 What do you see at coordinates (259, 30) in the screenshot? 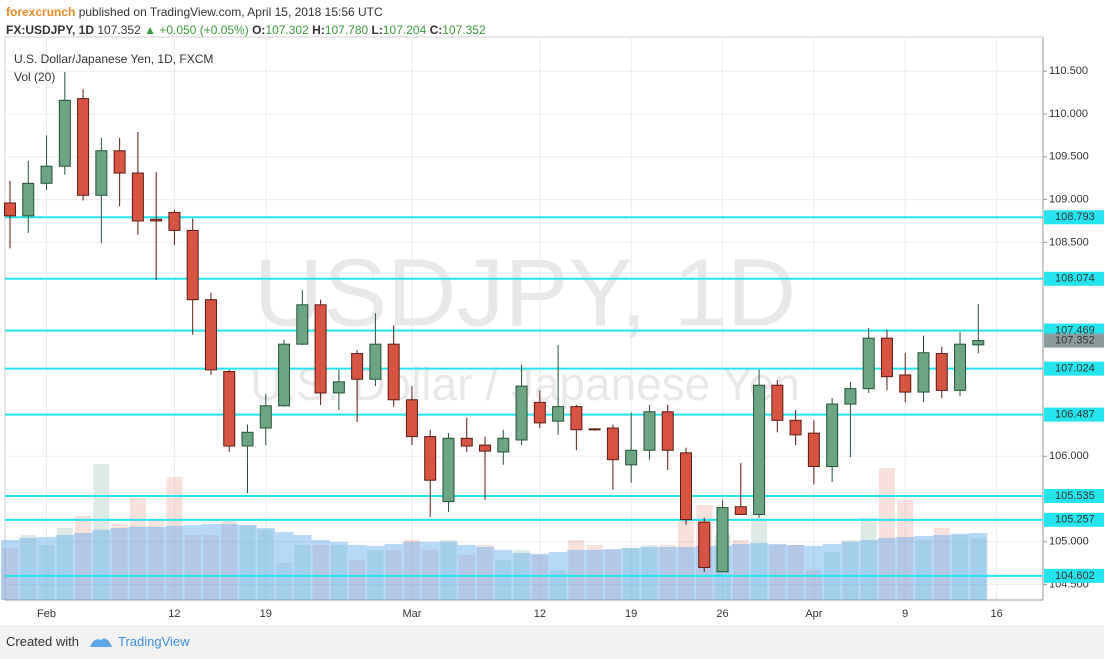
I see `ohlc-label: O:` at bounding box center [259, 30].